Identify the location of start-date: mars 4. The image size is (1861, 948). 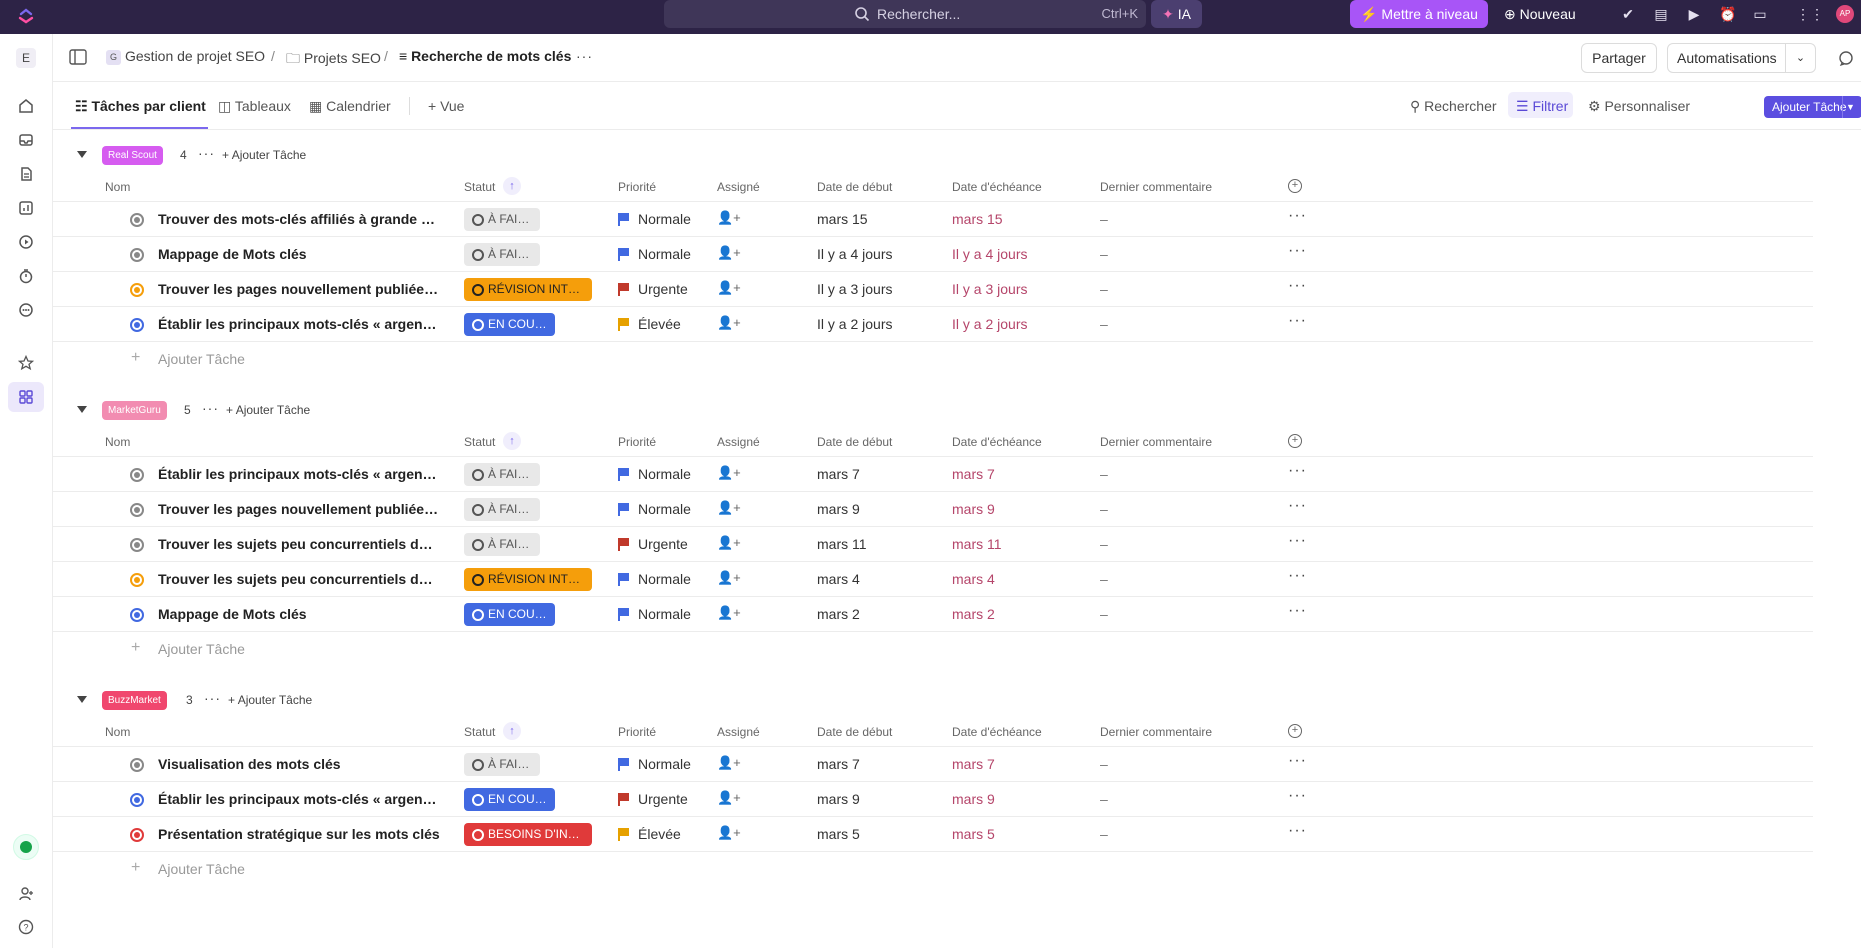
(838, 579).